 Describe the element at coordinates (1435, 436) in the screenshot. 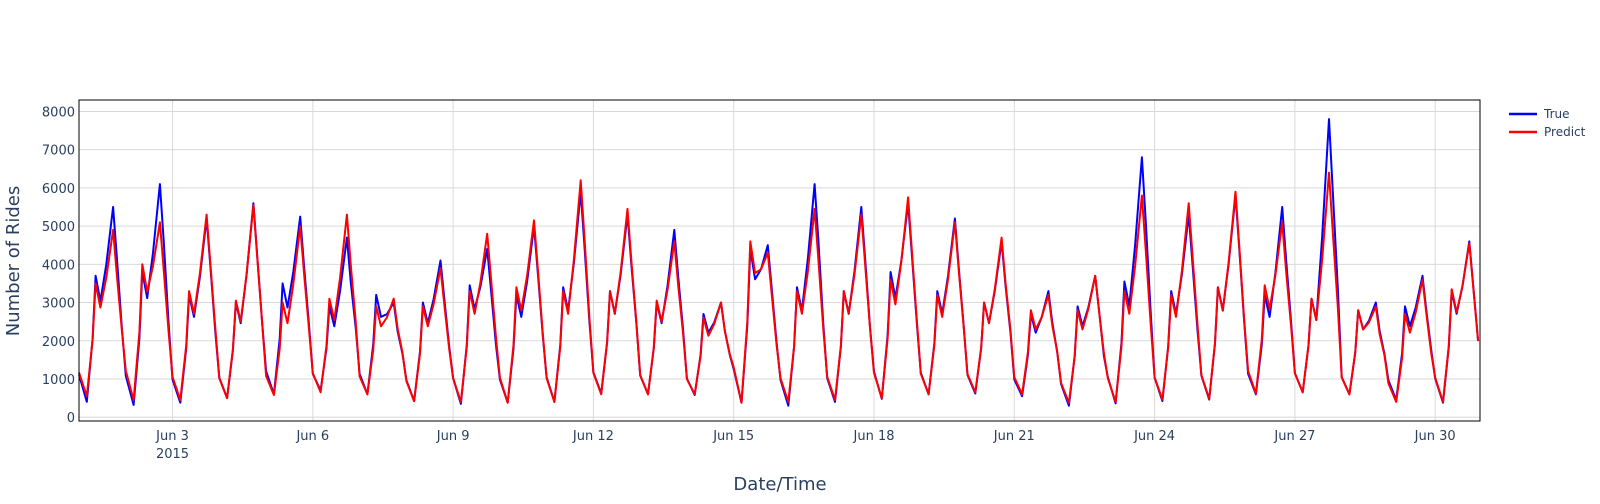

I see `x-tick-label: Jun 30` at that location.